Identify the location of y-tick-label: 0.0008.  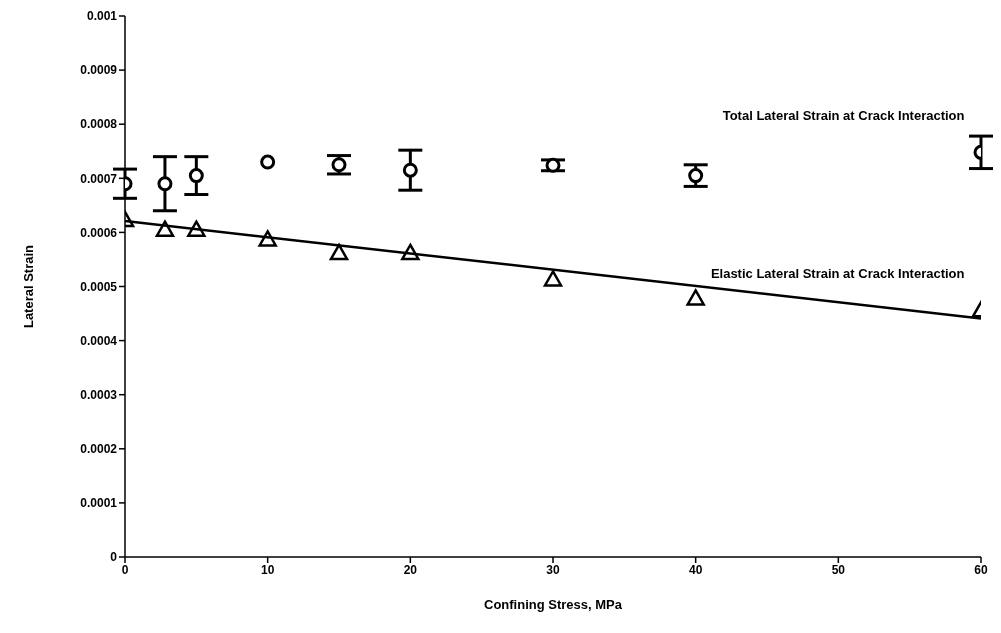
(99, 124).